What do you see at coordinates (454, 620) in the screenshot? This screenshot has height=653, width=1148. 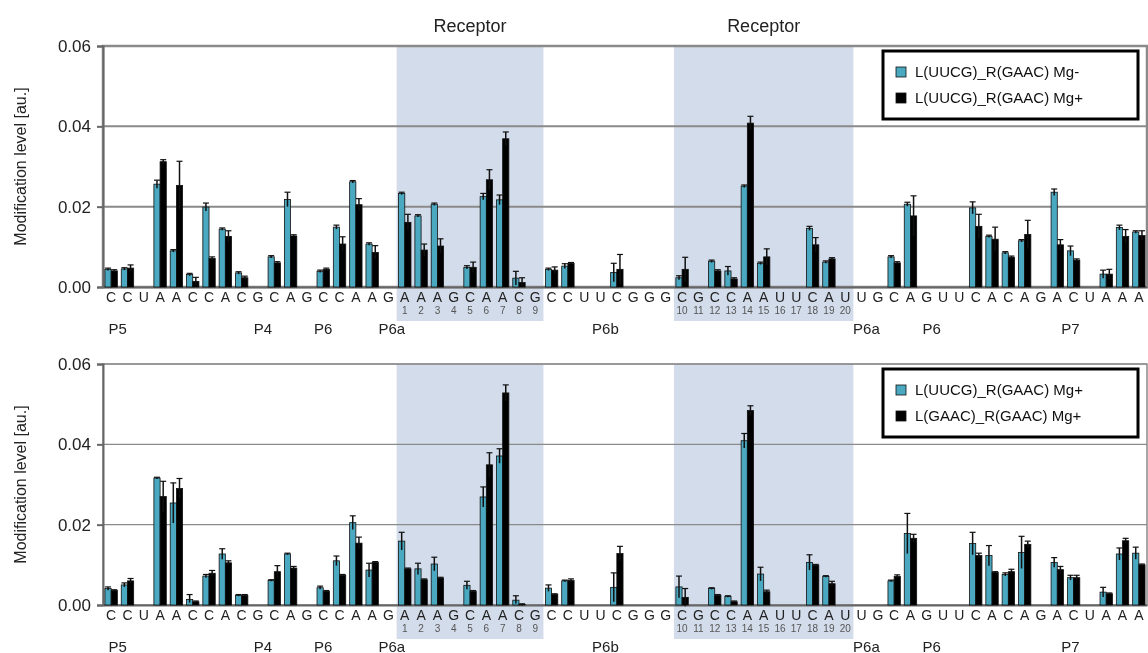 I see `x-tick-label: G 4` at bounding box center [454, 620].